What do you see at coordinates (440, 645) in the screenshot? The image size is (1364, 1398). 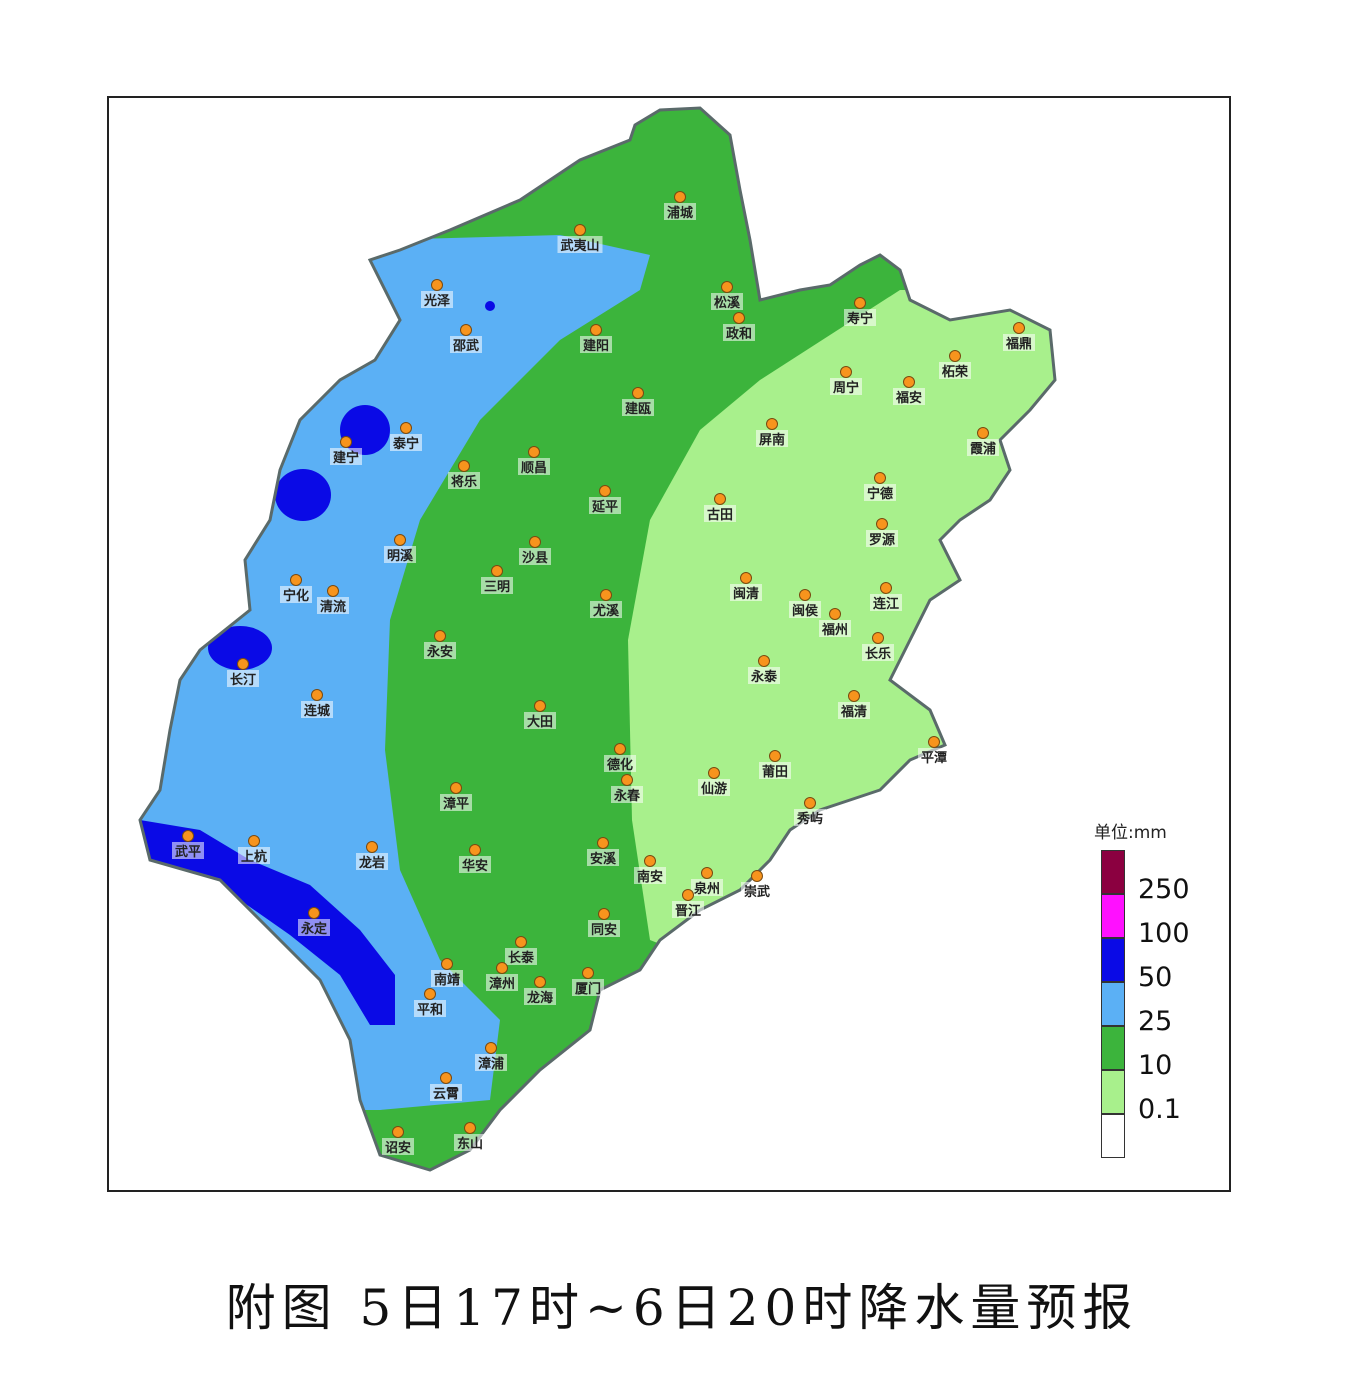 I see `city-永安: 永安` at bounding box center [440, 645].